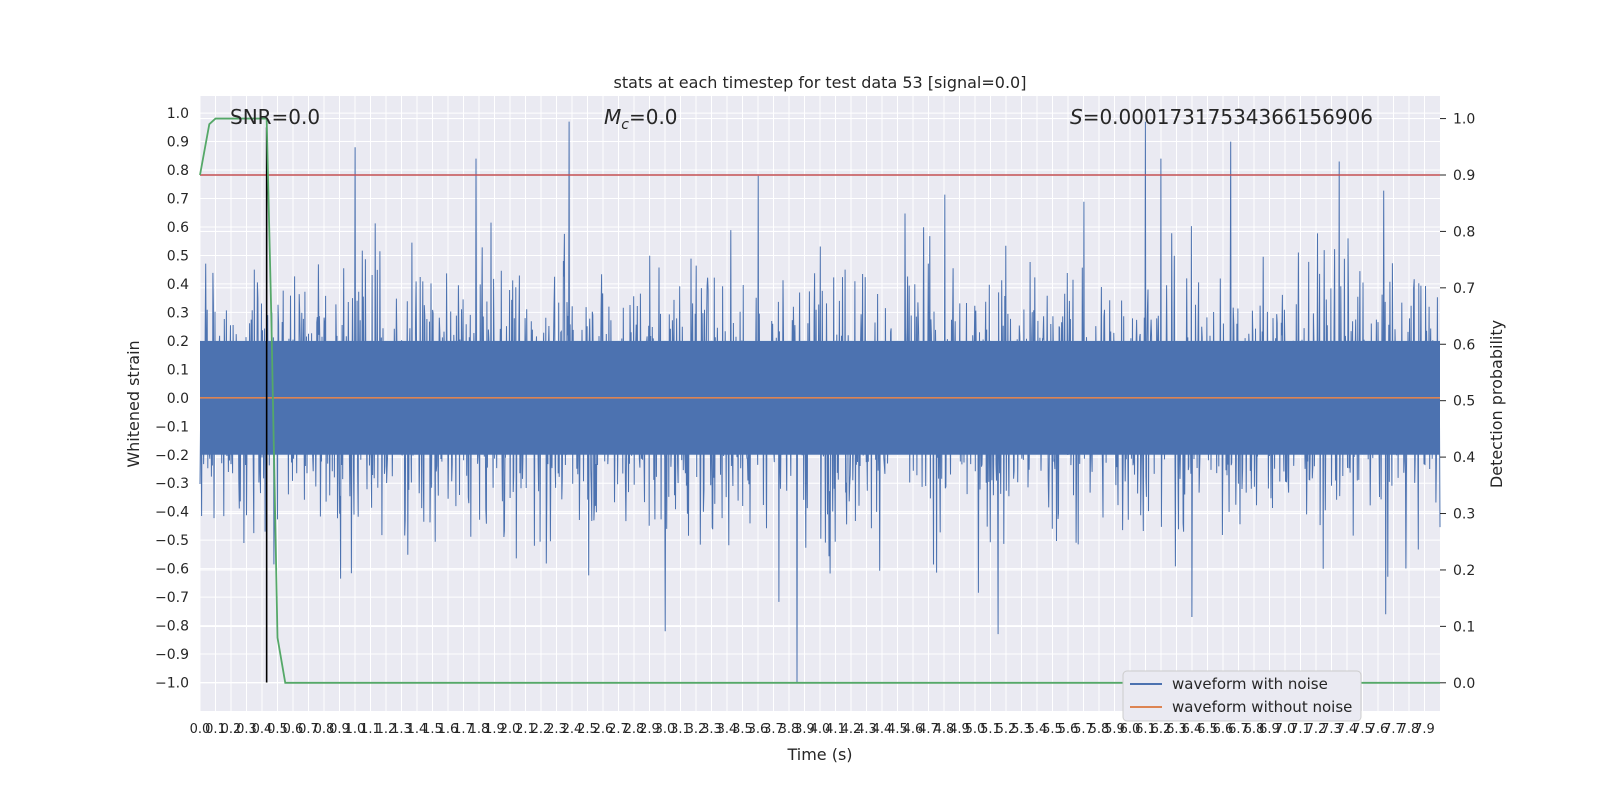 The image size is (1600, 800). I want to click on x-tick-label: 1.6, so click(448, 729).